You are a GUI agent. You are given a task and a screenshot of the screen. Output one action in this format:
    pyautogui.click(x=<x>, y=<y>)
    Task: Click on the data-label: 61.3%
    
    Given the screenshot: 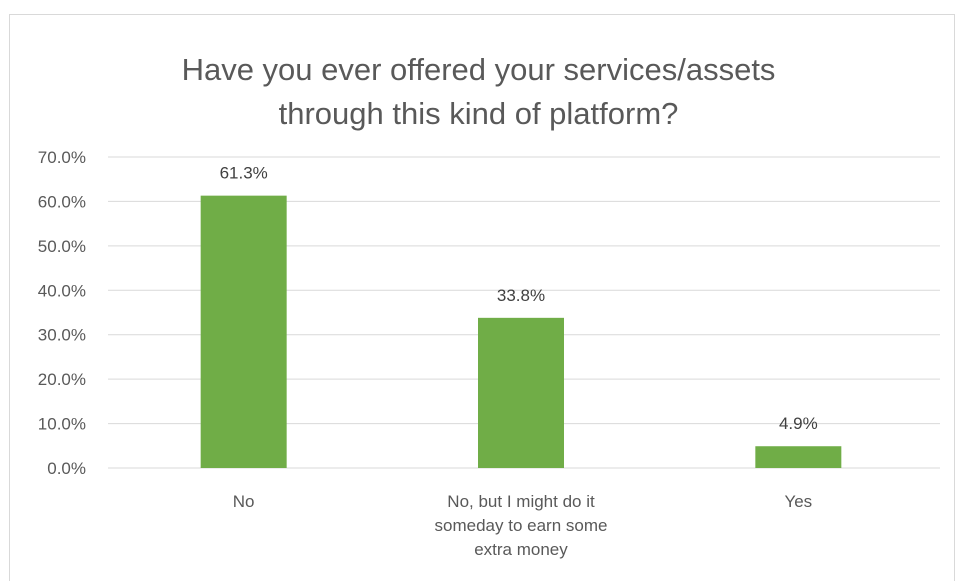 What is the action you would take?
    pyautogui.click(x=244, y=173)
    